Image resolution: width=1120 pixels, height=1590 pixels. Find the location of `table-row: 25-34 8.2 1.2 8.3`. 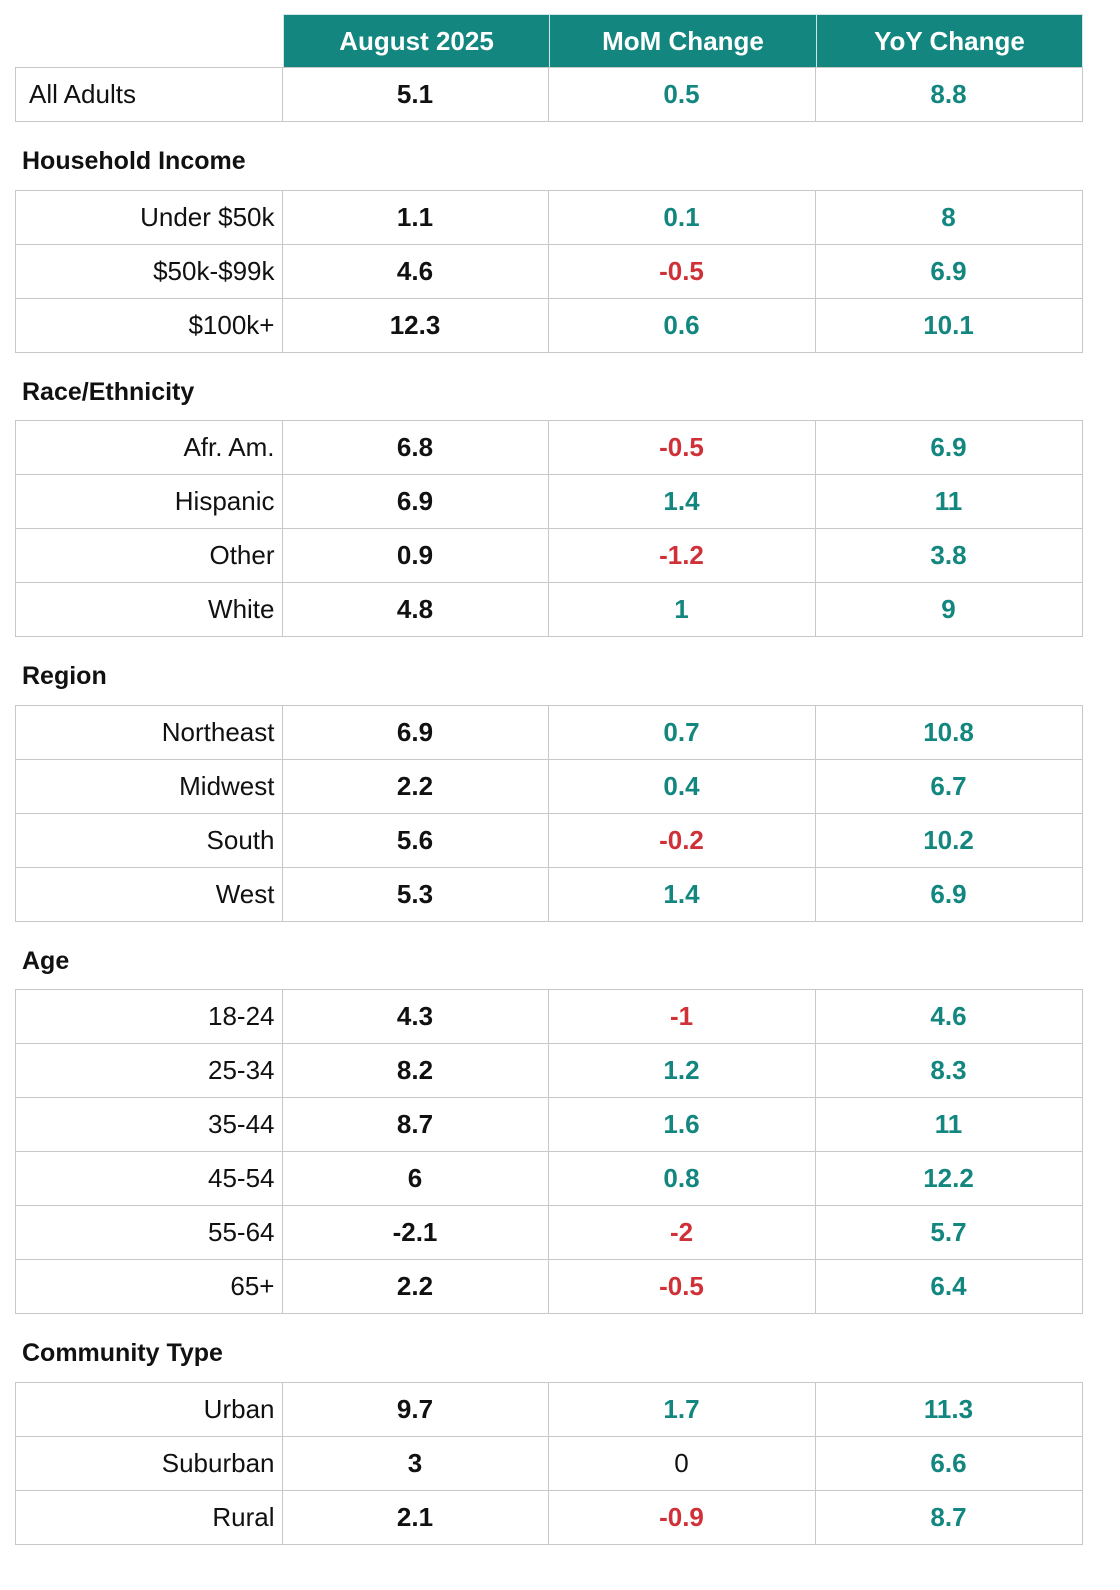

table-row: 25-34 8.2 1.2 8.3 is located at coordinates (549, 1071).